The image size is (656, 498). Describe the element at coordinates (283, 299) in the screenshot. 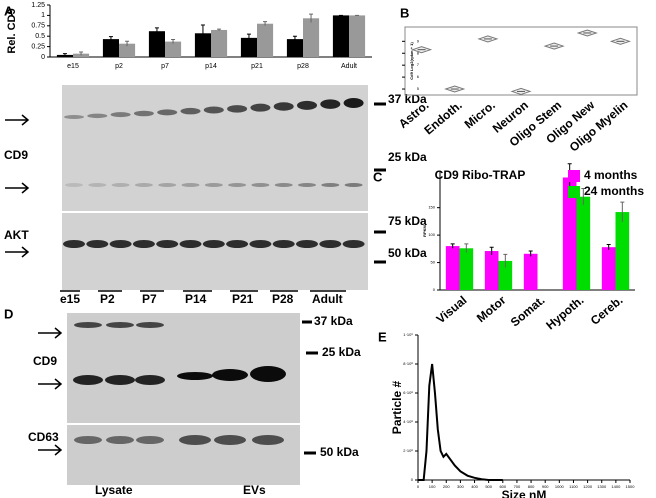

I see `lane-label: P28` at that location.